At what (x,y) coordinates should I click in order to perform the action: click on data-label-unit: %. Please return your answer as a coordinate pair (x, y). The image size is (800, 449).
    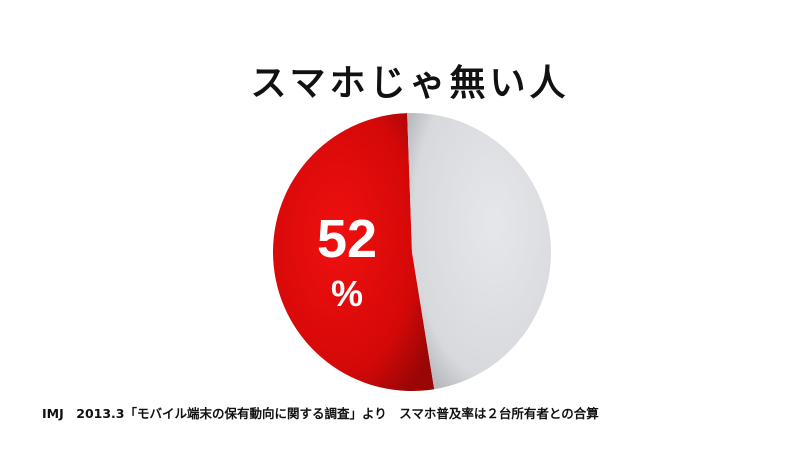
    Looking at the image, I should click on (346, 293).